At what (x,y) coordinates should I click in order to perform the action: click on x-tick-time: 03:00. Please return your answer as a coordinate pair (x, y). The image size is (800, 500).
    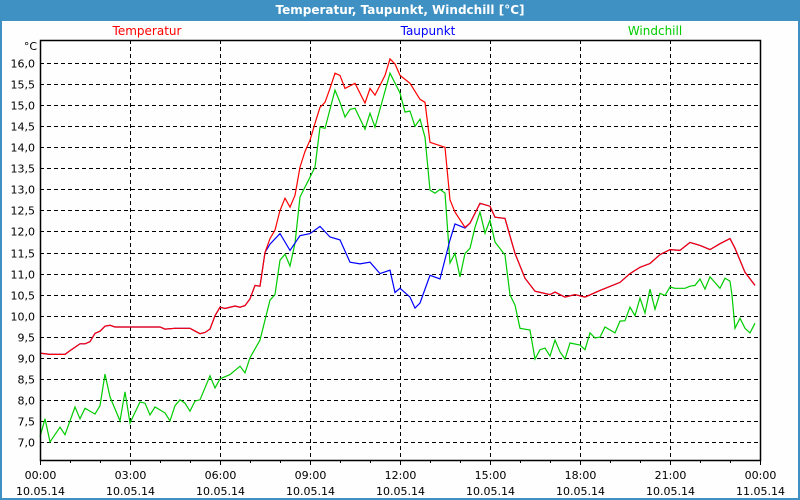
    Looking at the image, I should click on (131, 475).